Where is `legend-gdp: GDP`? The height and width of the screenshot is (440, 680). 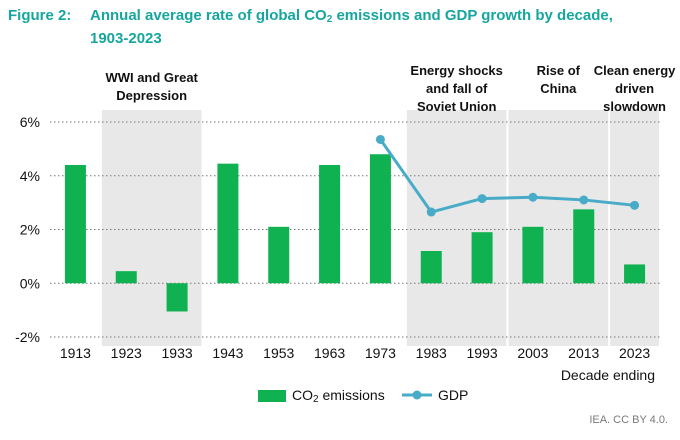
legend-gdp: GDP is located at coordinates (435, 395).